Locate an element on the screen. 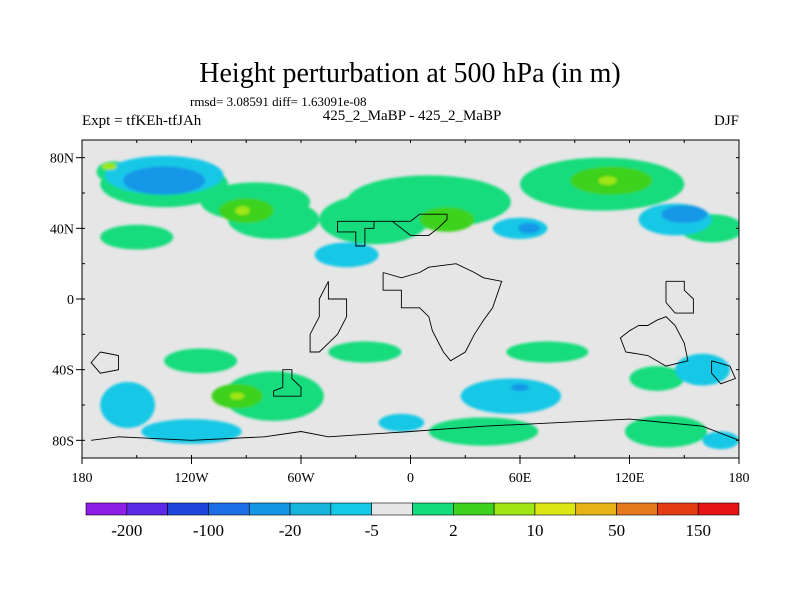 Image resolution: width=800 pixels, height=600 pixels. experiment-label: Expt = tfKEh-tfJAh is located at coordinates (142, 121).